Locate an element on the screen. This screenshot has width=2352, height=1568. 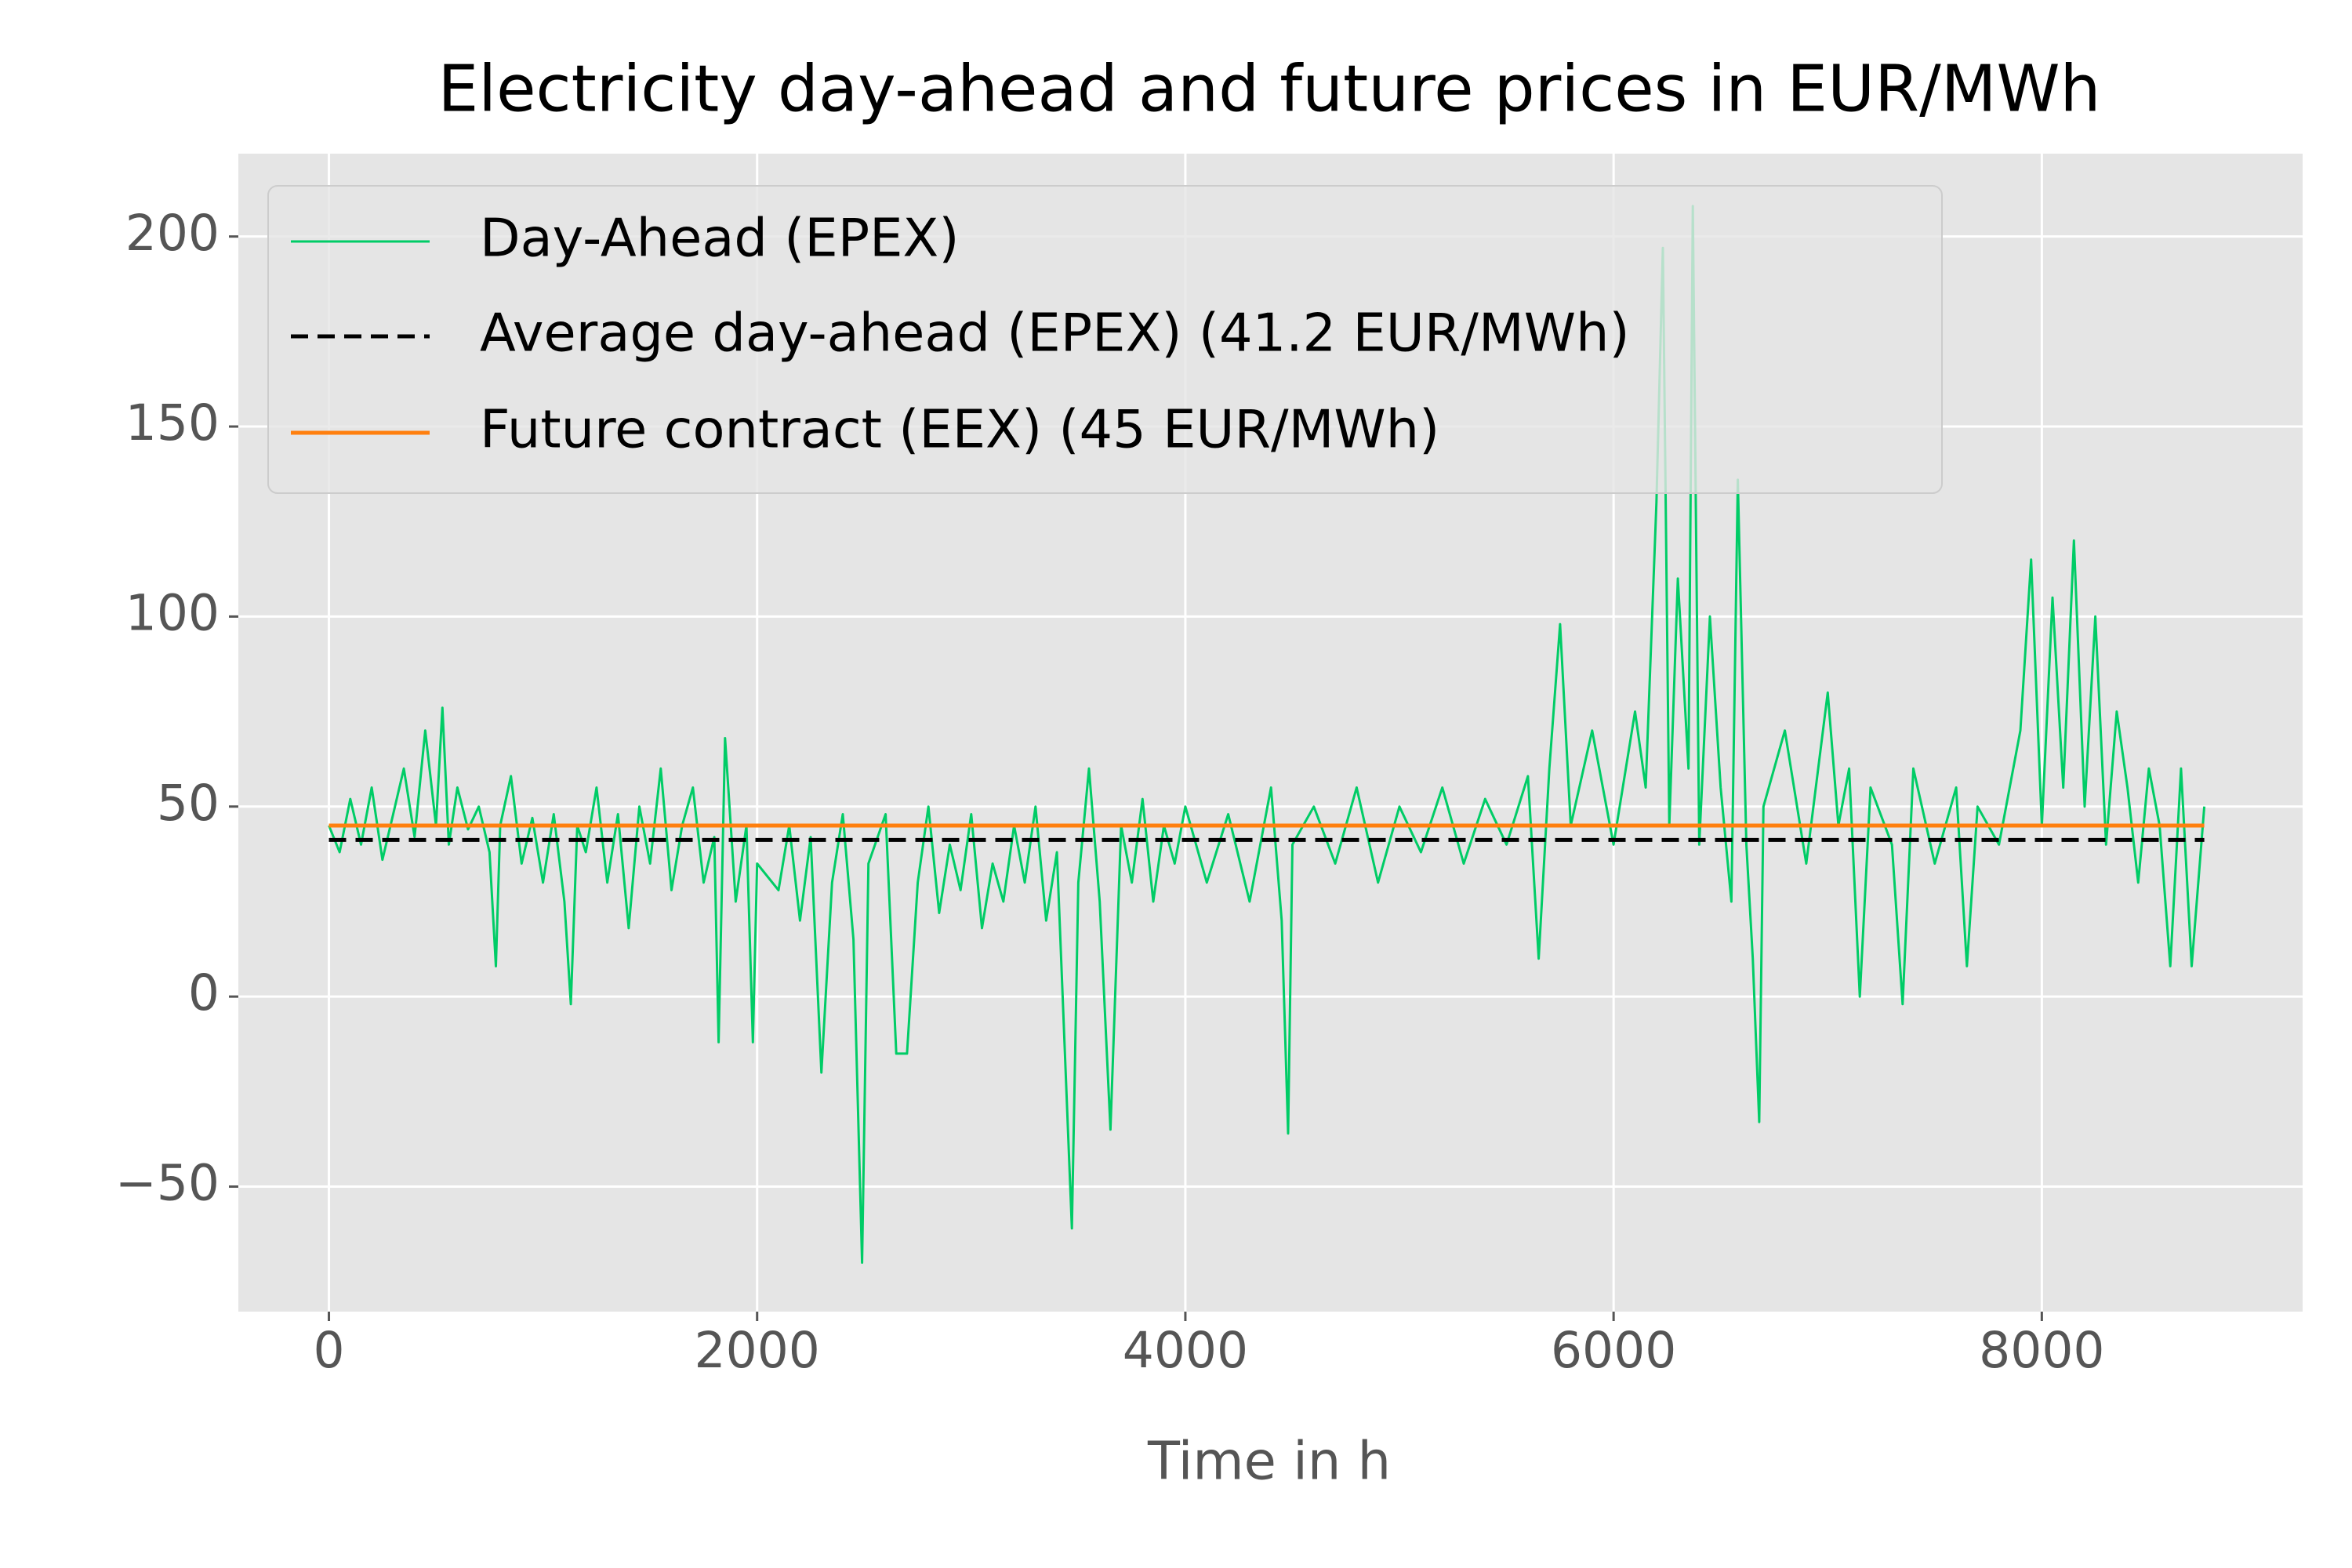
y-tick-label: 50 is located at coordinates (188, 803).